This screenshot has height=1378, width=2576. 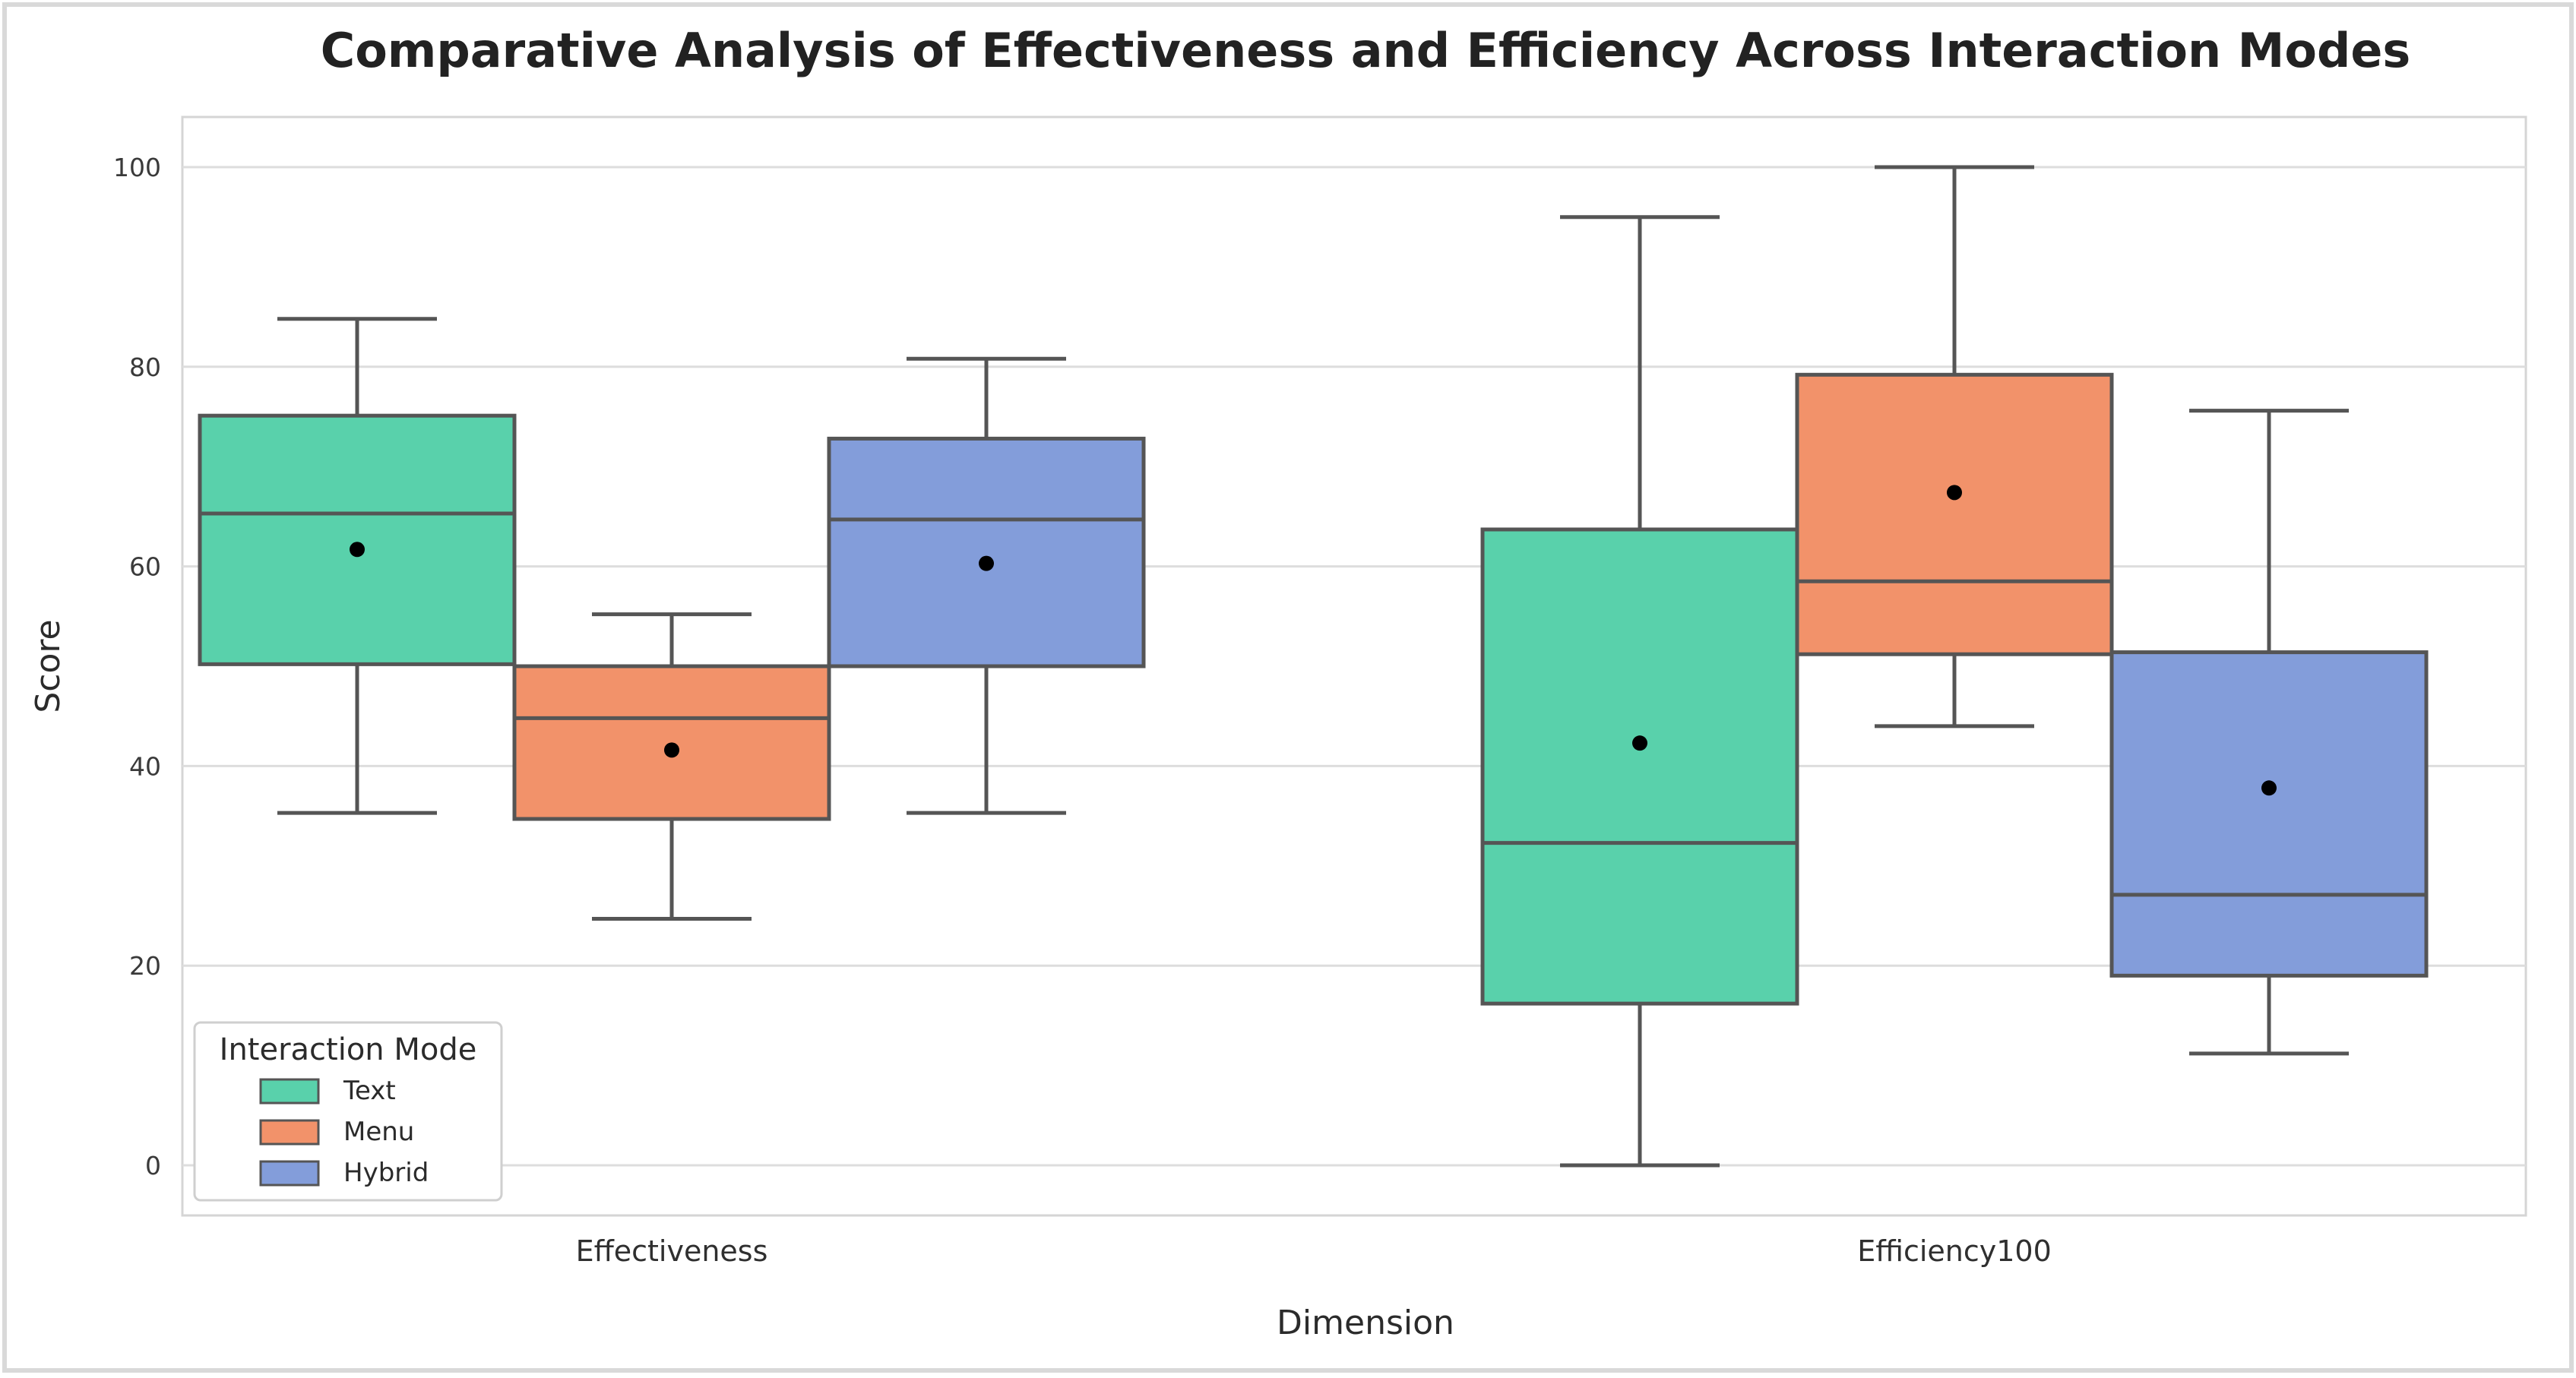 What do you see at coordinates (1640, 766) in the screenshot?
I see `box-text-efficiency100` at bounding box center [1640, 766].